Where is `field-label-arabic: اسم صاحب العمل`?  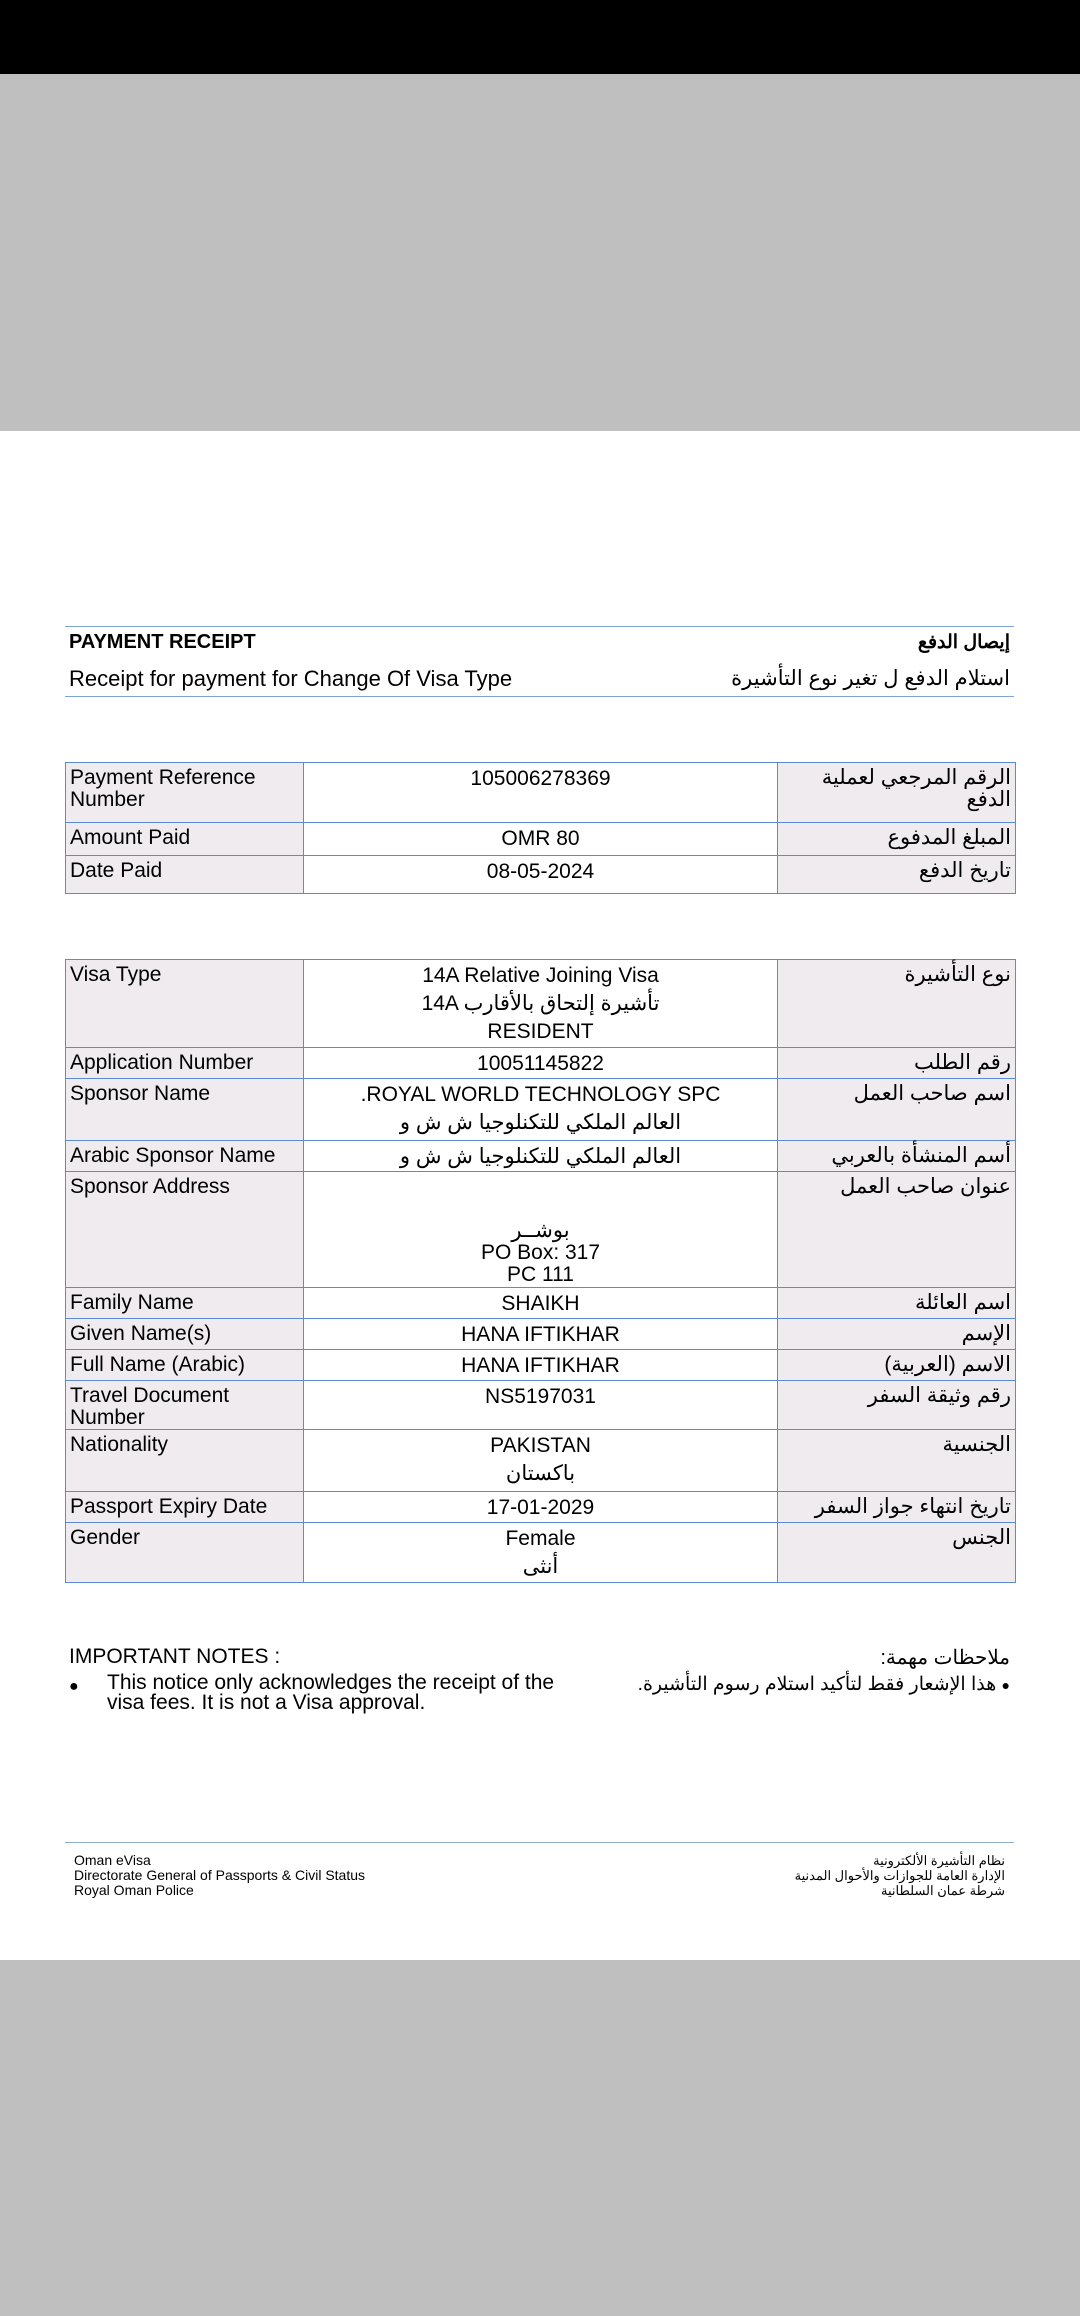
field-label-arabic: اسم صاحب العمل is located at coordinates (896, 1109).